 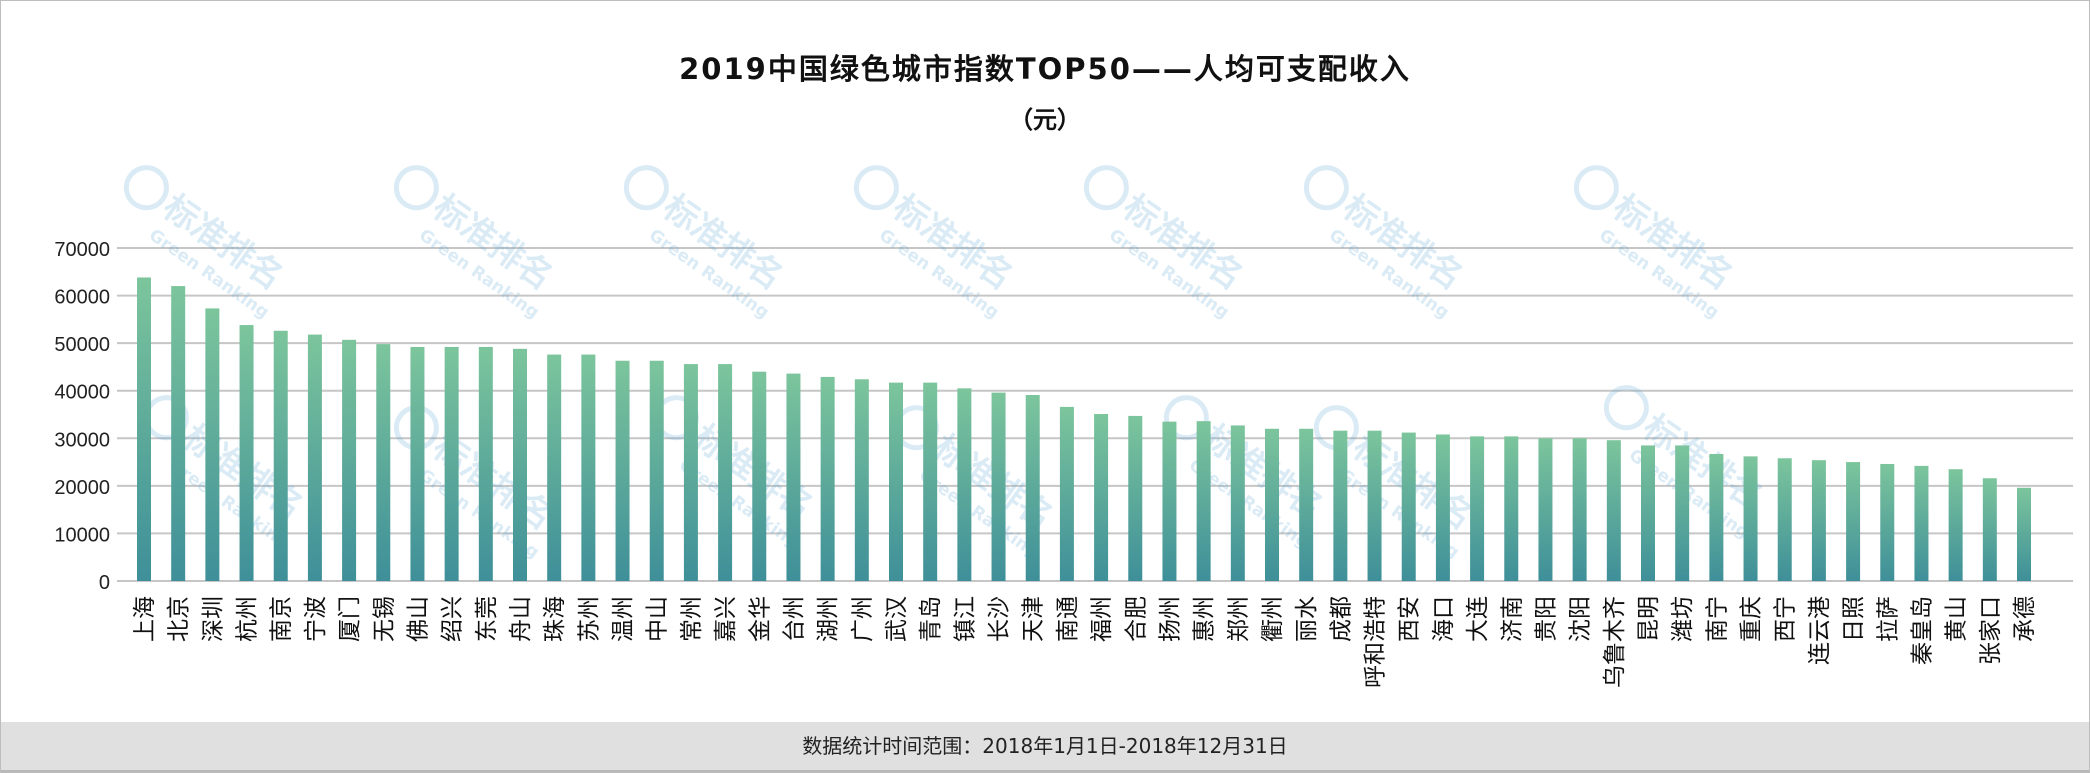 What do you see at coordinates (82, 535) in the screenshot?
I see `y-tick-label: 10000` at bounding box center [82, 535].